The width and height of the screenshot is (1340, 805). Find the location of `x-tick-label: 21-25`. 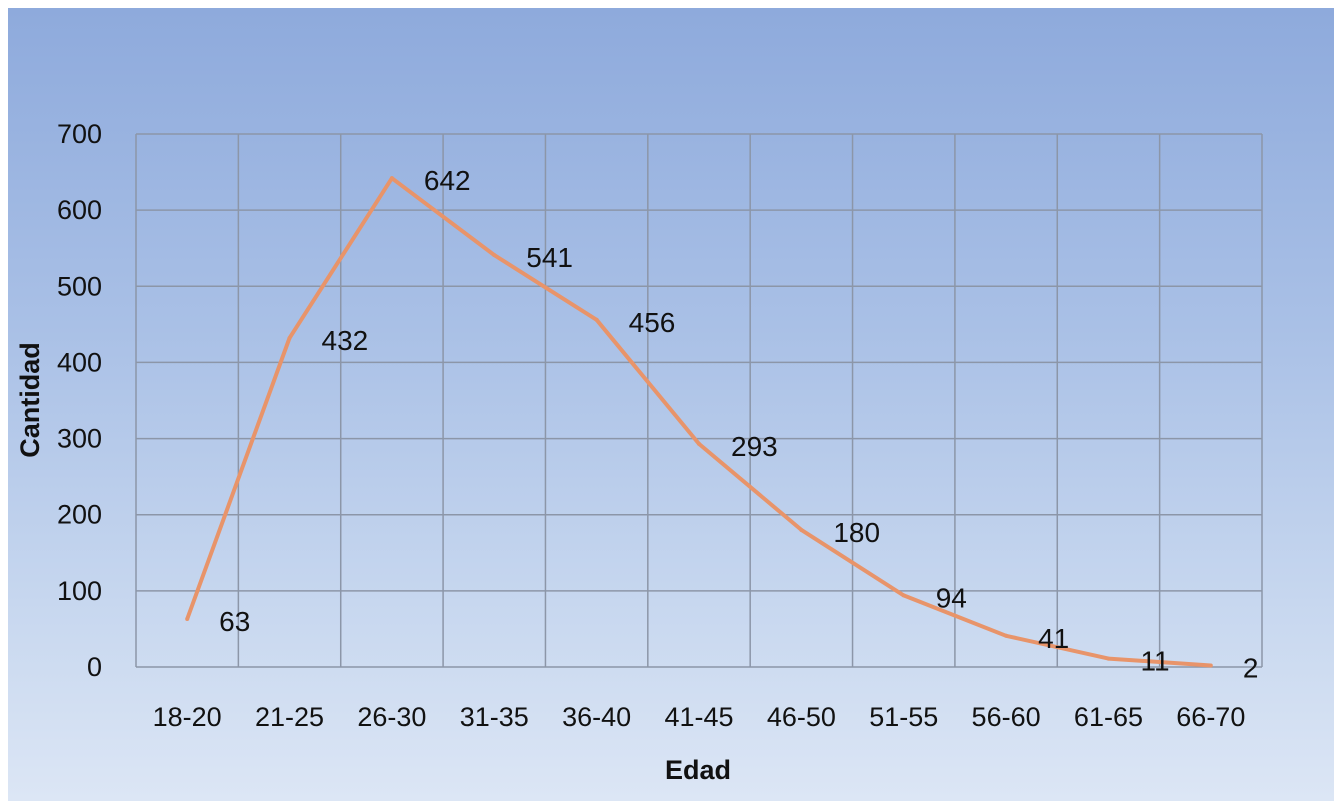

x-tick-label: 21-25 is located at coordinates (289, 717).